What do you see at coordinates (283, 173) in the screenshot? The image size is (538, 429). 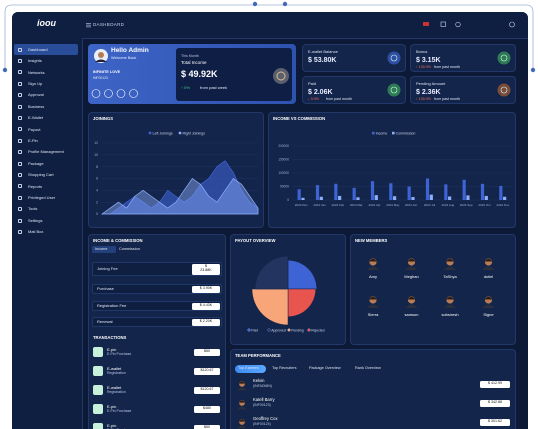 I see `y-tick-label: 100000` at bounding box center [283, 173].